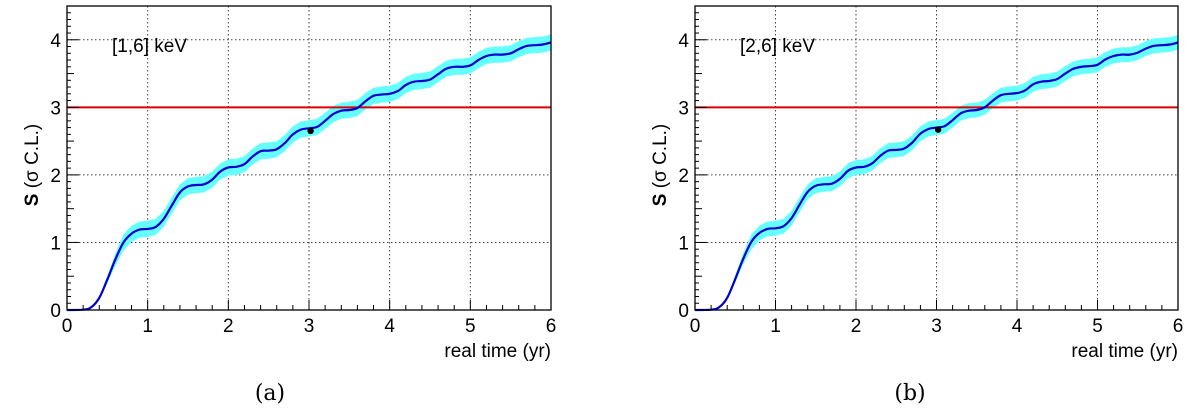 This screenshot has height=410, width=1195. I want to click on panel-caption: (b), so click(909, 393).